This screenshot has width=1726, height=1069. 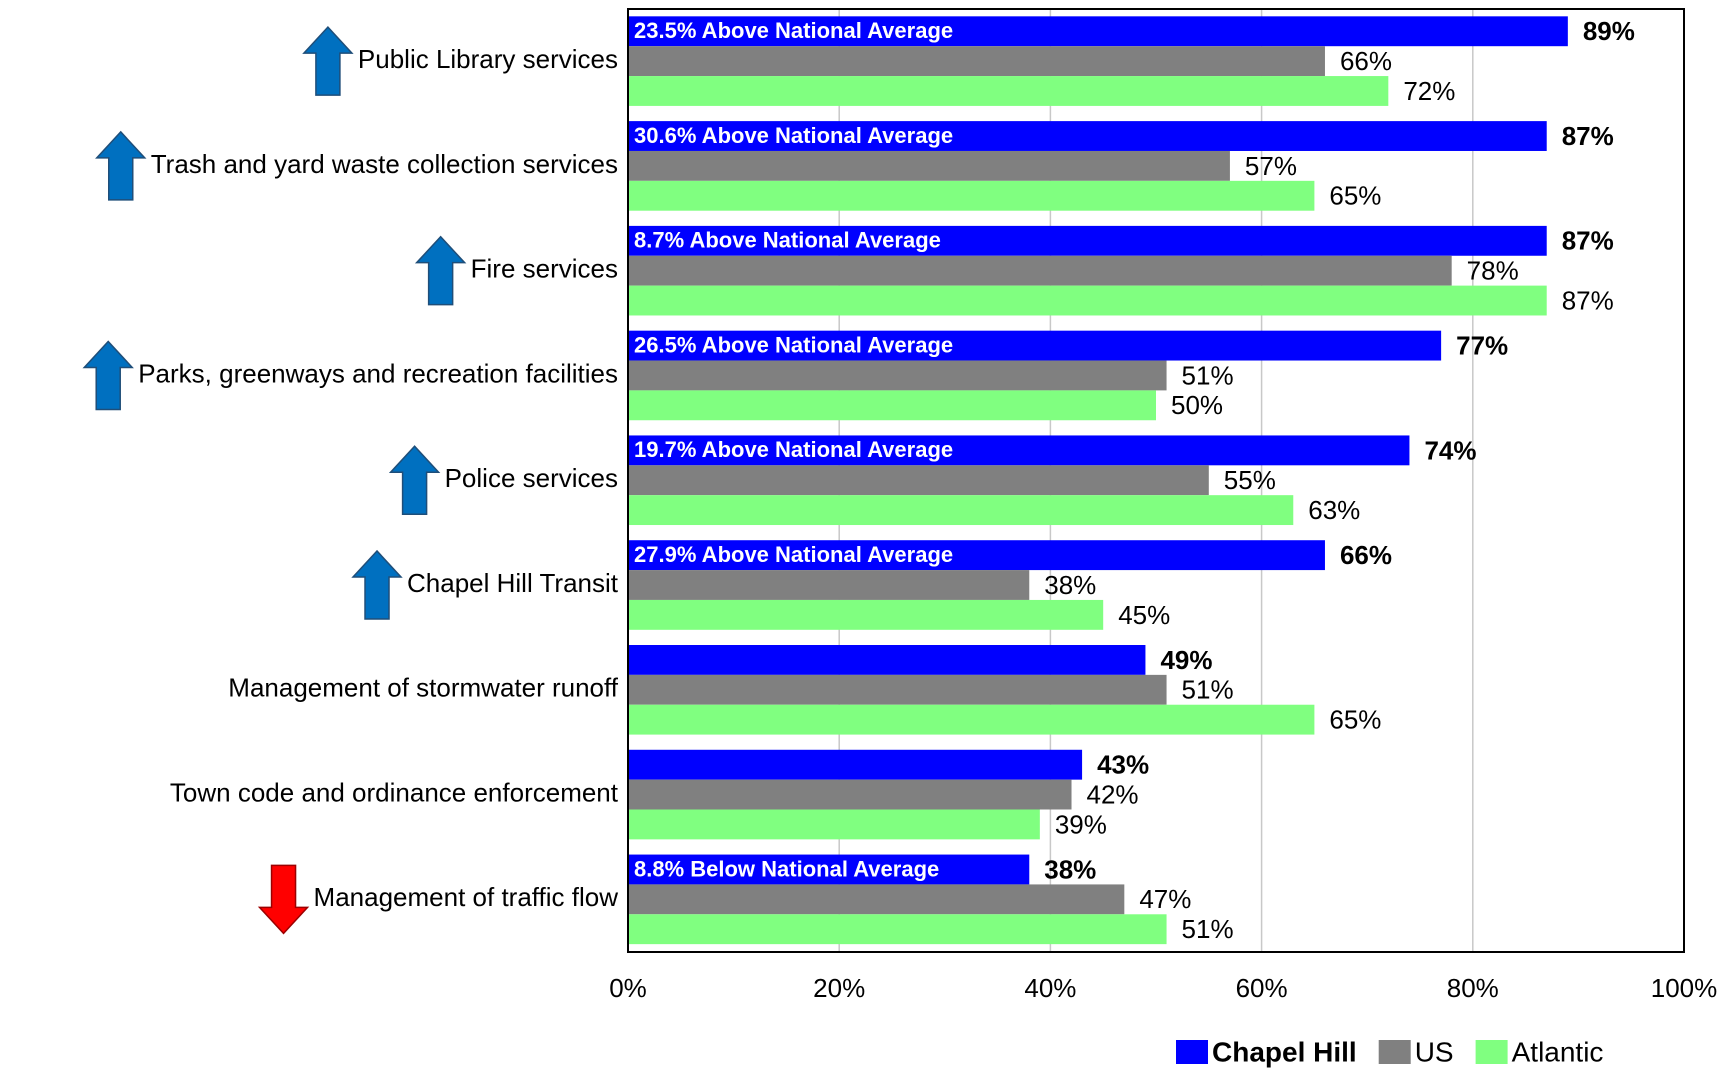 I want to click on annotation: 30.6% Above National Average, so click(x=793, y=135).